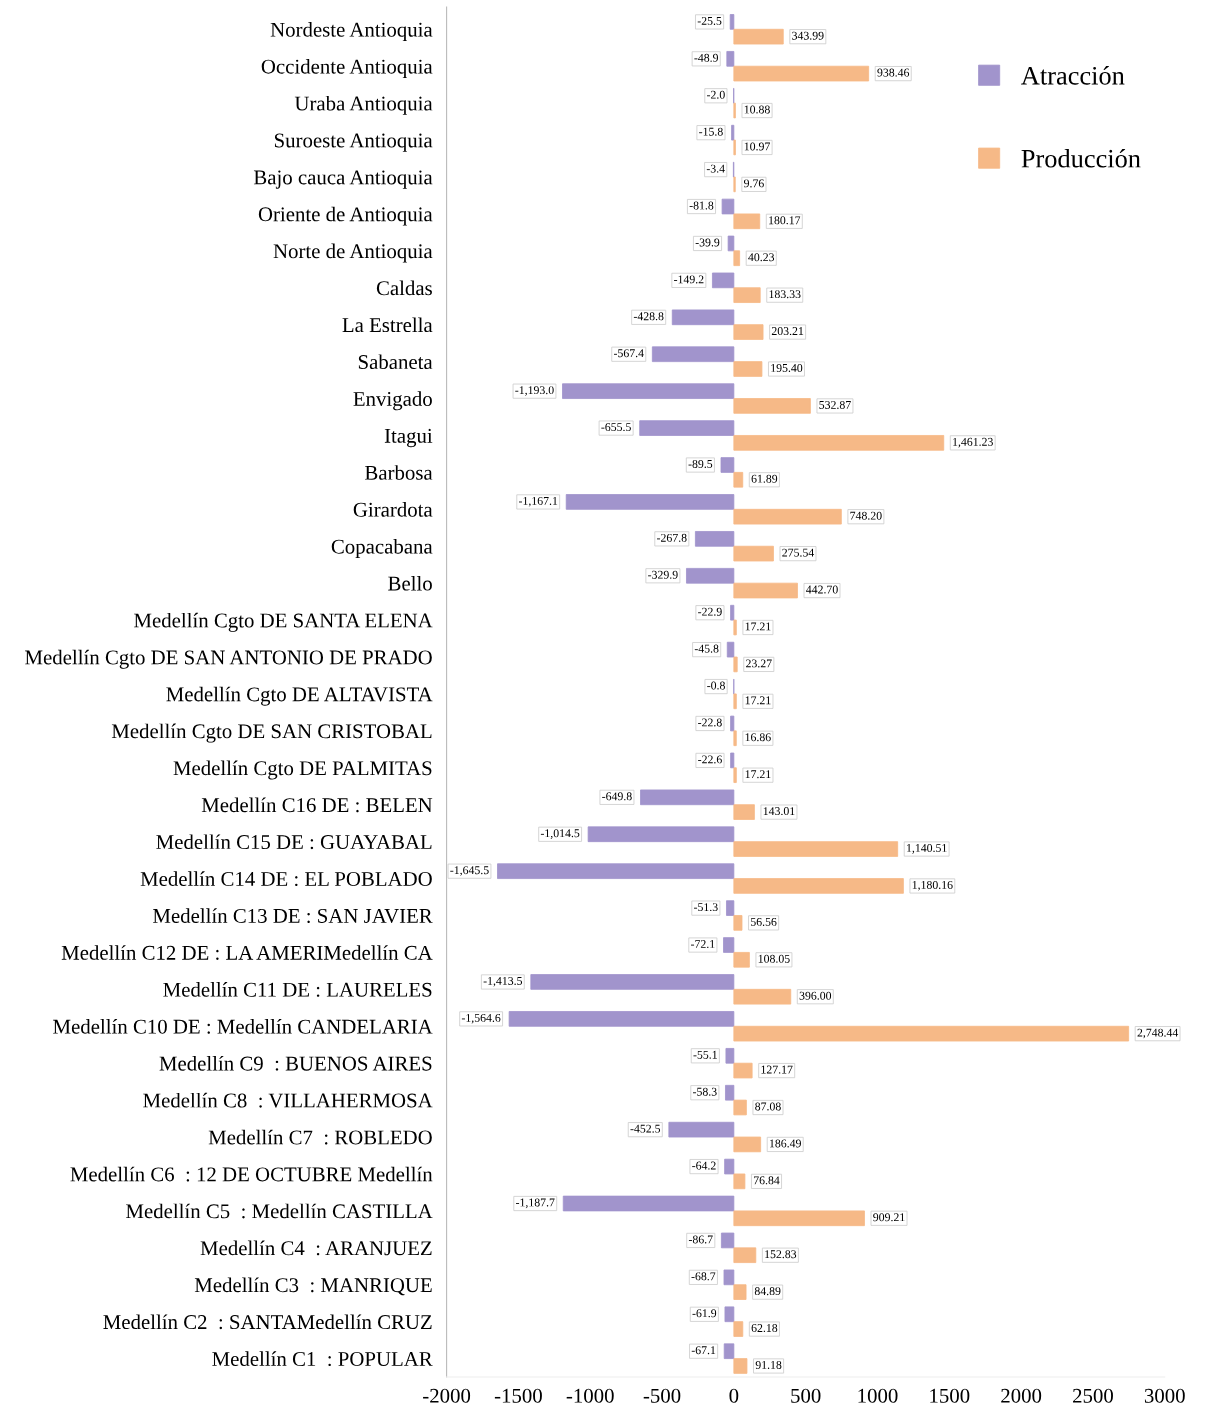 This screenshot has width=1207, height=1427. What do you see at coordinates (785, 220) in the screenshot?
I see `data-label: 180.17` at bounding box center [785, 220].